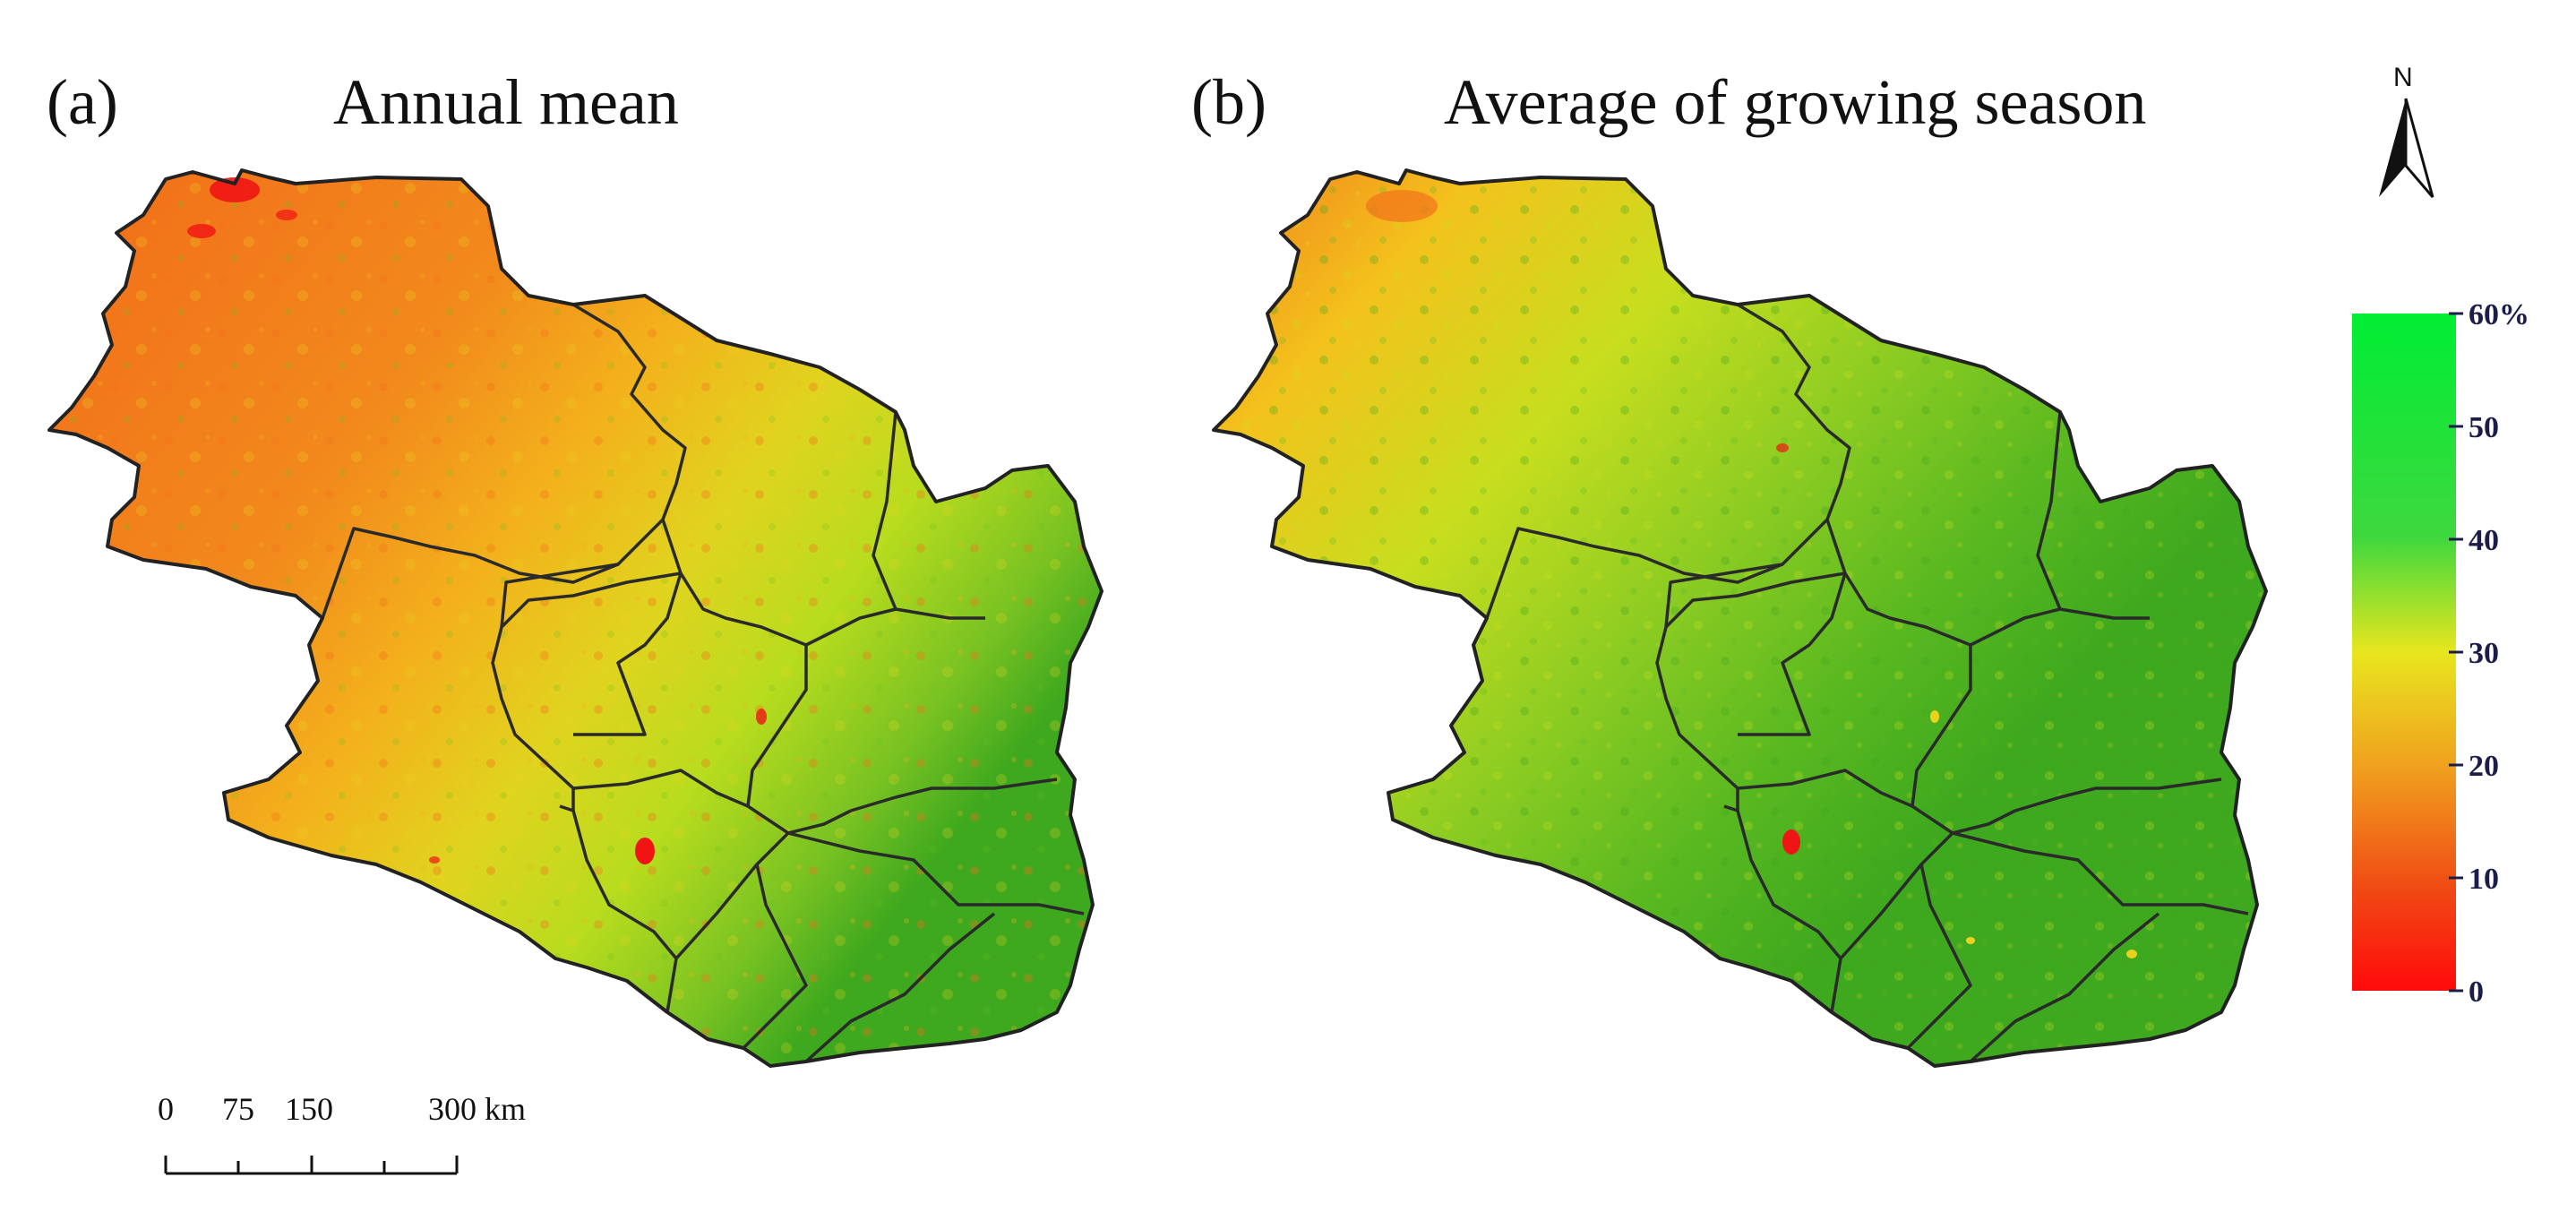 The width and height of the screenshot is (2576, 1229). What do you see at coordinates (477, 1109) in the screenshot?
I see `scale-label: 300 km` at bounding box center [477, 1109].